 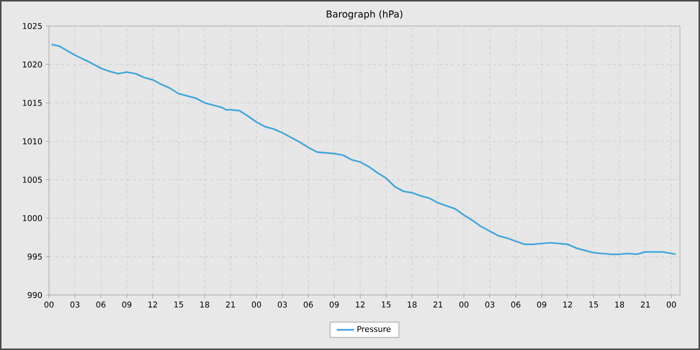 I want to click on y-tick-label: 995, so click(x=35, y=257).